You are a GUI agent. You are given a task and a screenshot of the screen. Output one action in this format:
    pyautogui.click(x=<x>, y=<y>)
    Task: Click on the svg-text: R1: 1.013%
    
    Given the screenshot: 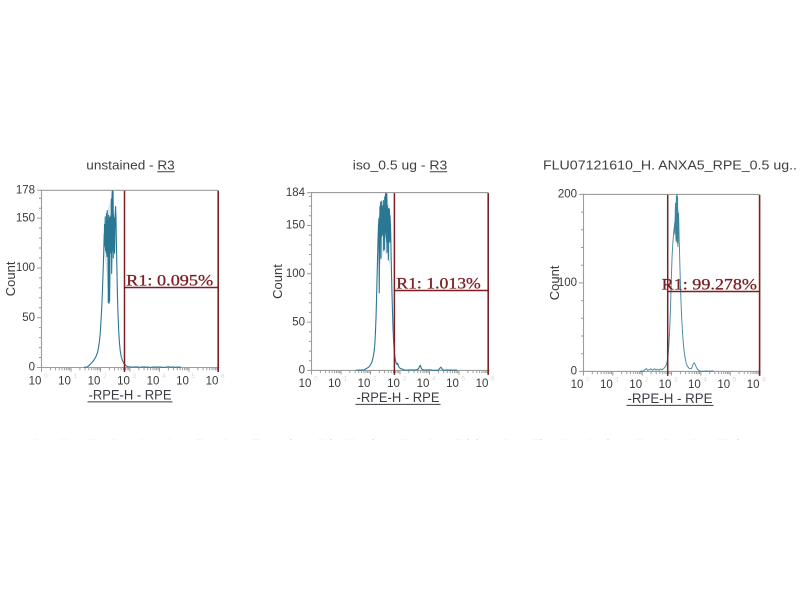 What is the action you would take?
    pyautogui.click(x=438, y=284)
    